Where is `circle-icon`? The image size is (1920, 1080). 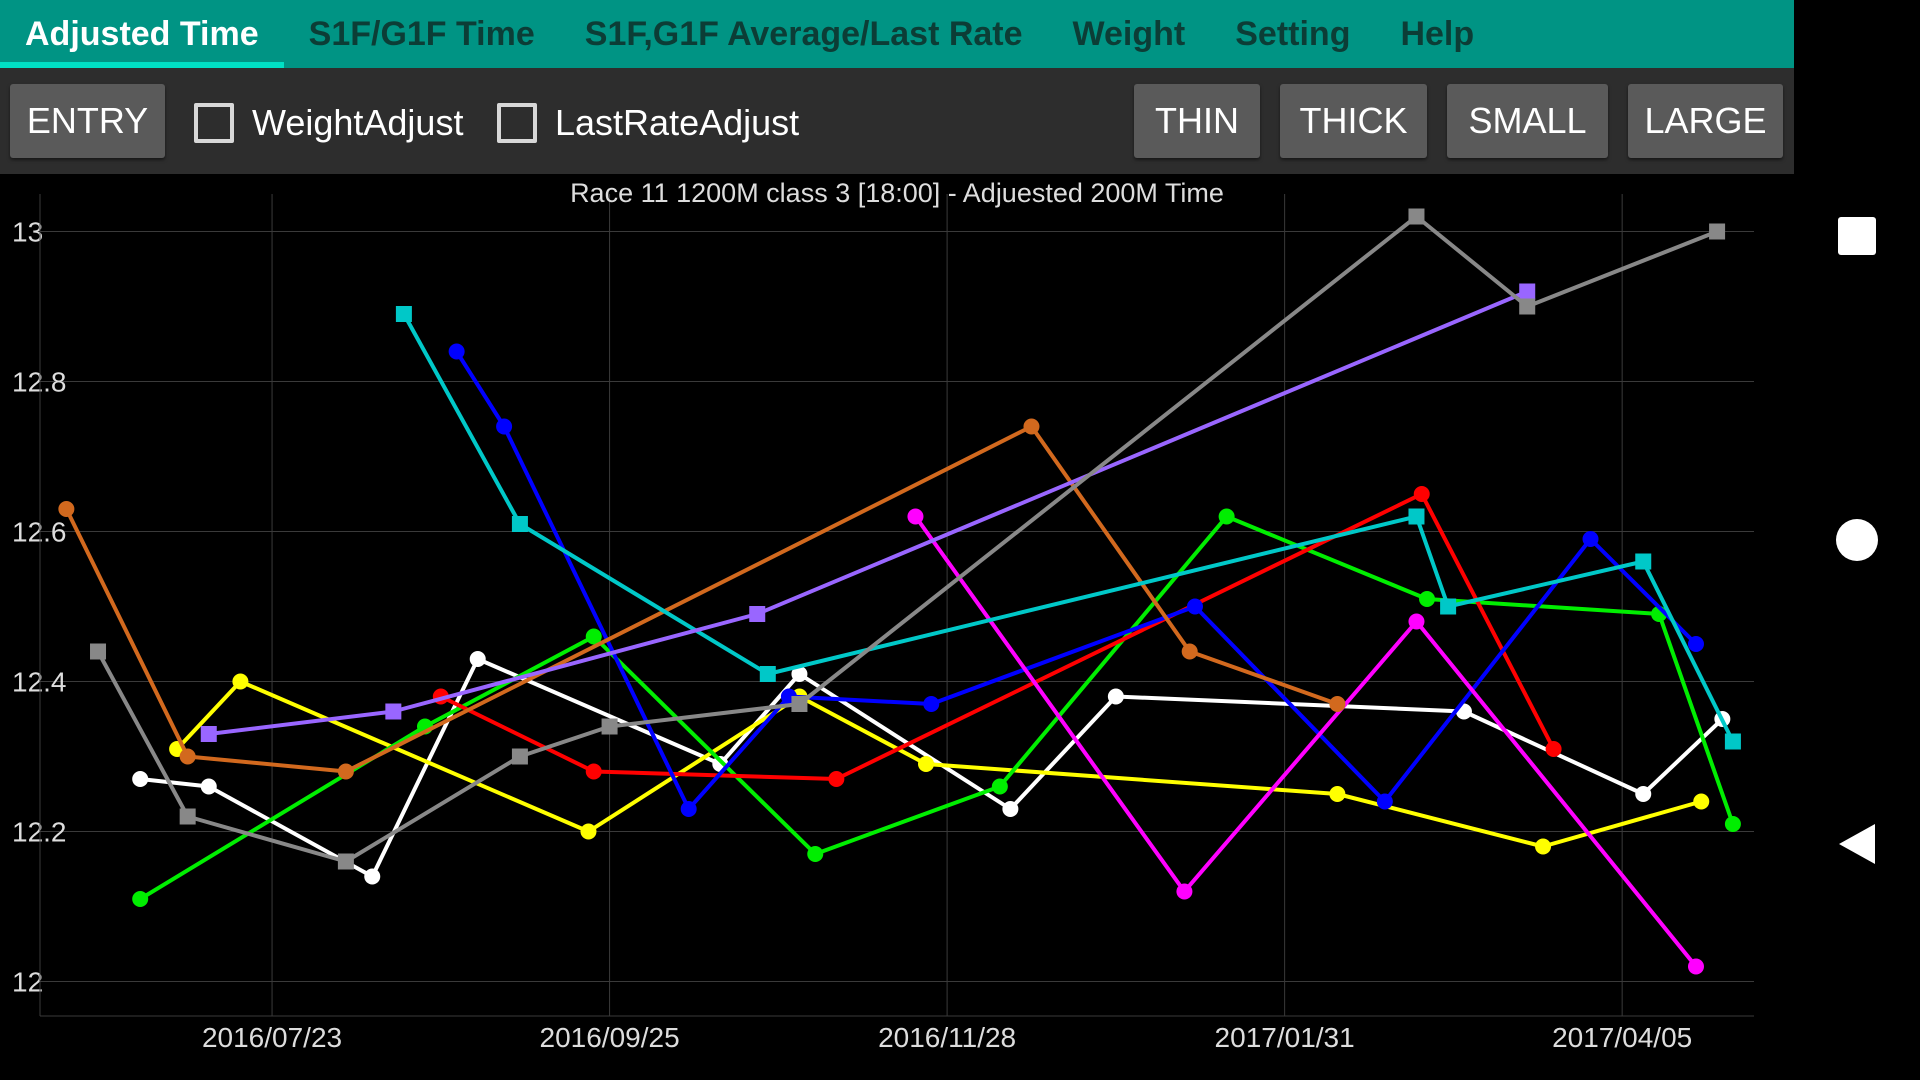
circle-icon is located at coordinates (1857, 540).